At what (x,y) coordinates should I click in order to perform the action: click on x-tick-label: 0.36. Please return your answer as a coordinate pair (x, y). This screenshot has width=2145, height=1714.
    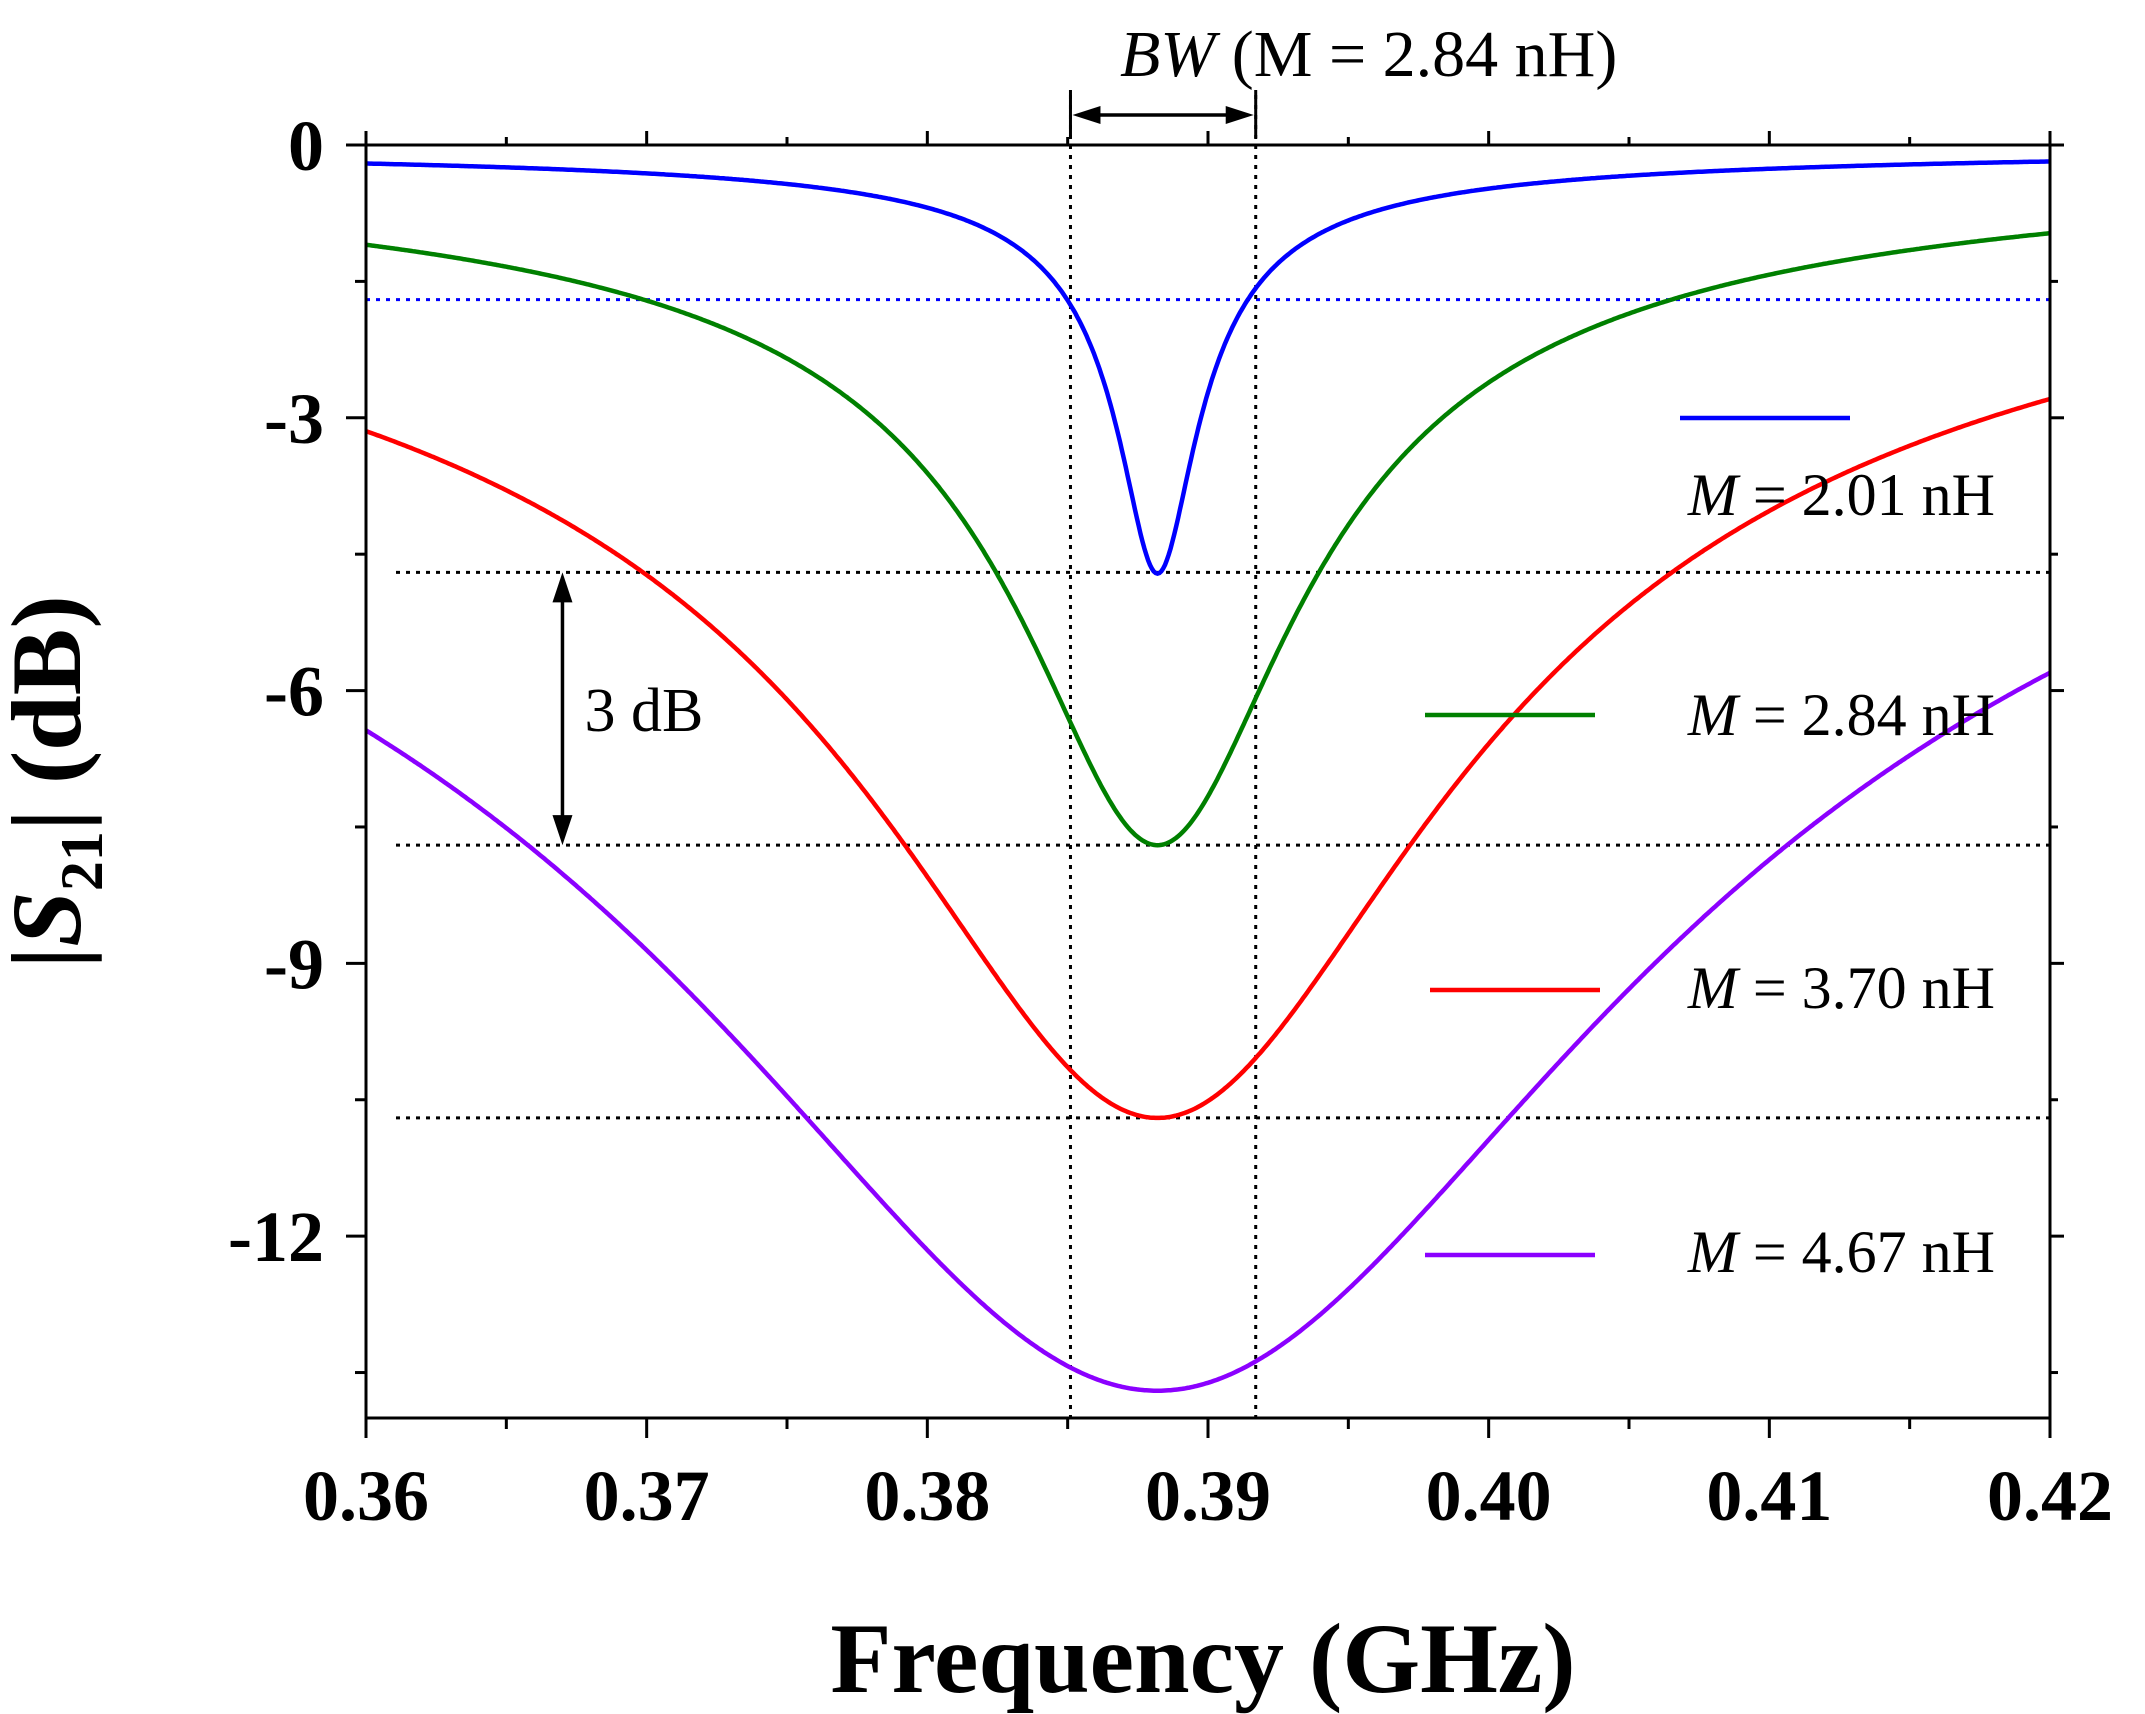
    Looking at the image, I should click on (366, 1496).